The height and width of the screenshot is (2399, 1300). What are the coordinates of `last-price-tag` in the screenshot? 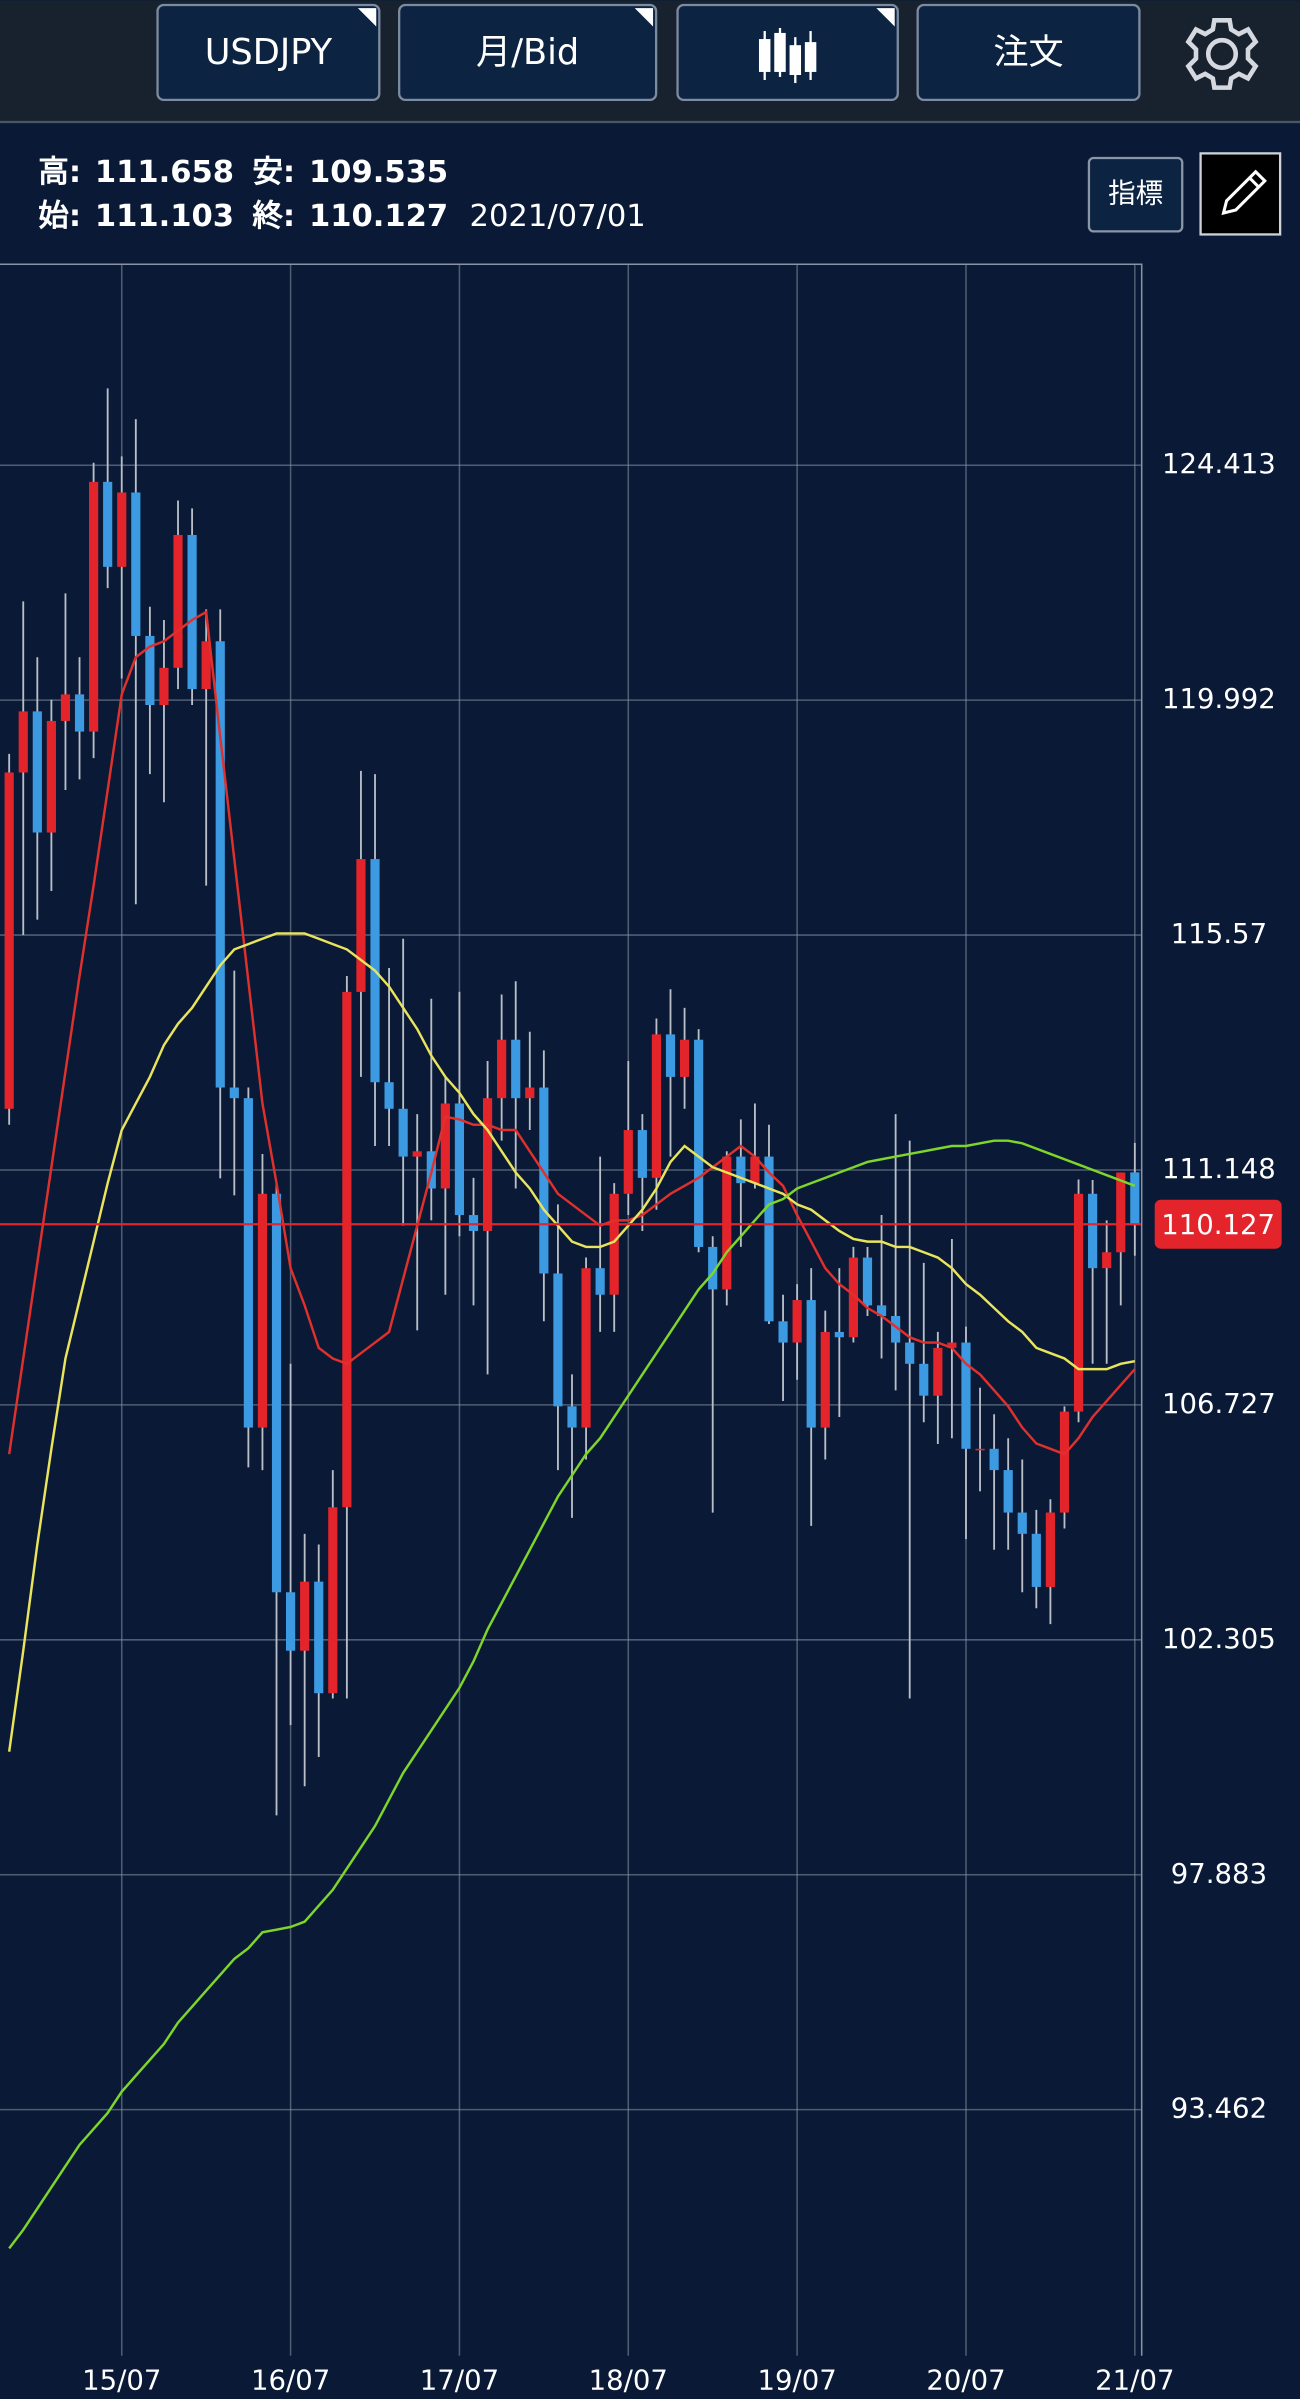 It's located at (1218, 1224).